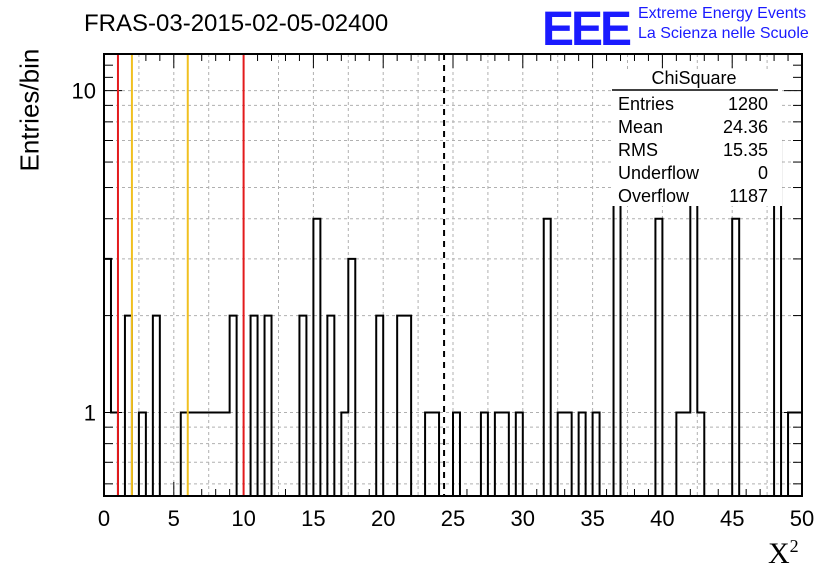 The image size is (836, 572). Describe the element at coordinates (383, 518) in the screenshot. I see `x-tick-label: 20` at that location.